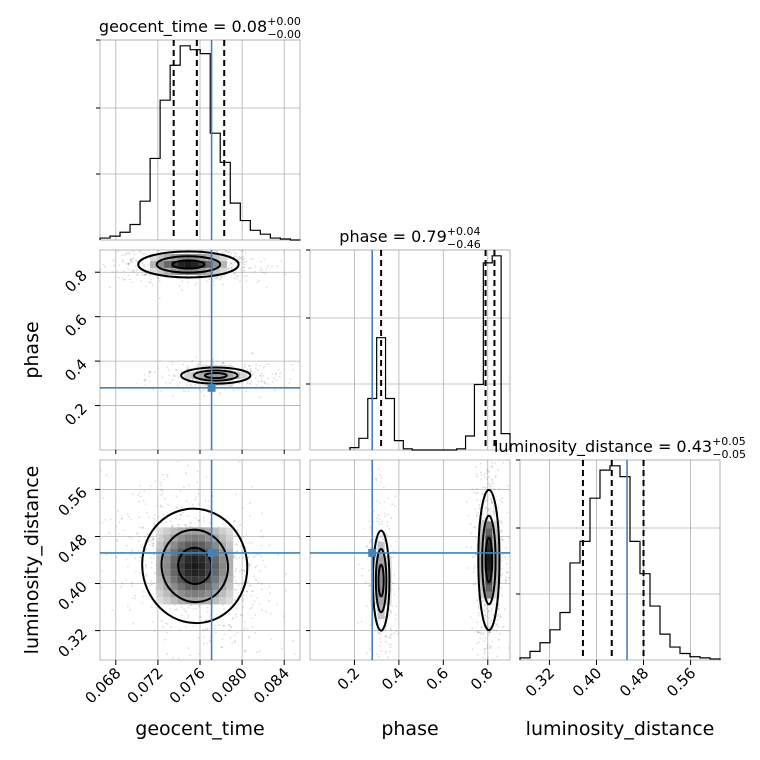 Image resolution: width=760 pixels, height=760 pixels. I want to click on marginal-panel-geocent_time: geocent_time = 0.08+0.00 −0.00, so click(198, 128).